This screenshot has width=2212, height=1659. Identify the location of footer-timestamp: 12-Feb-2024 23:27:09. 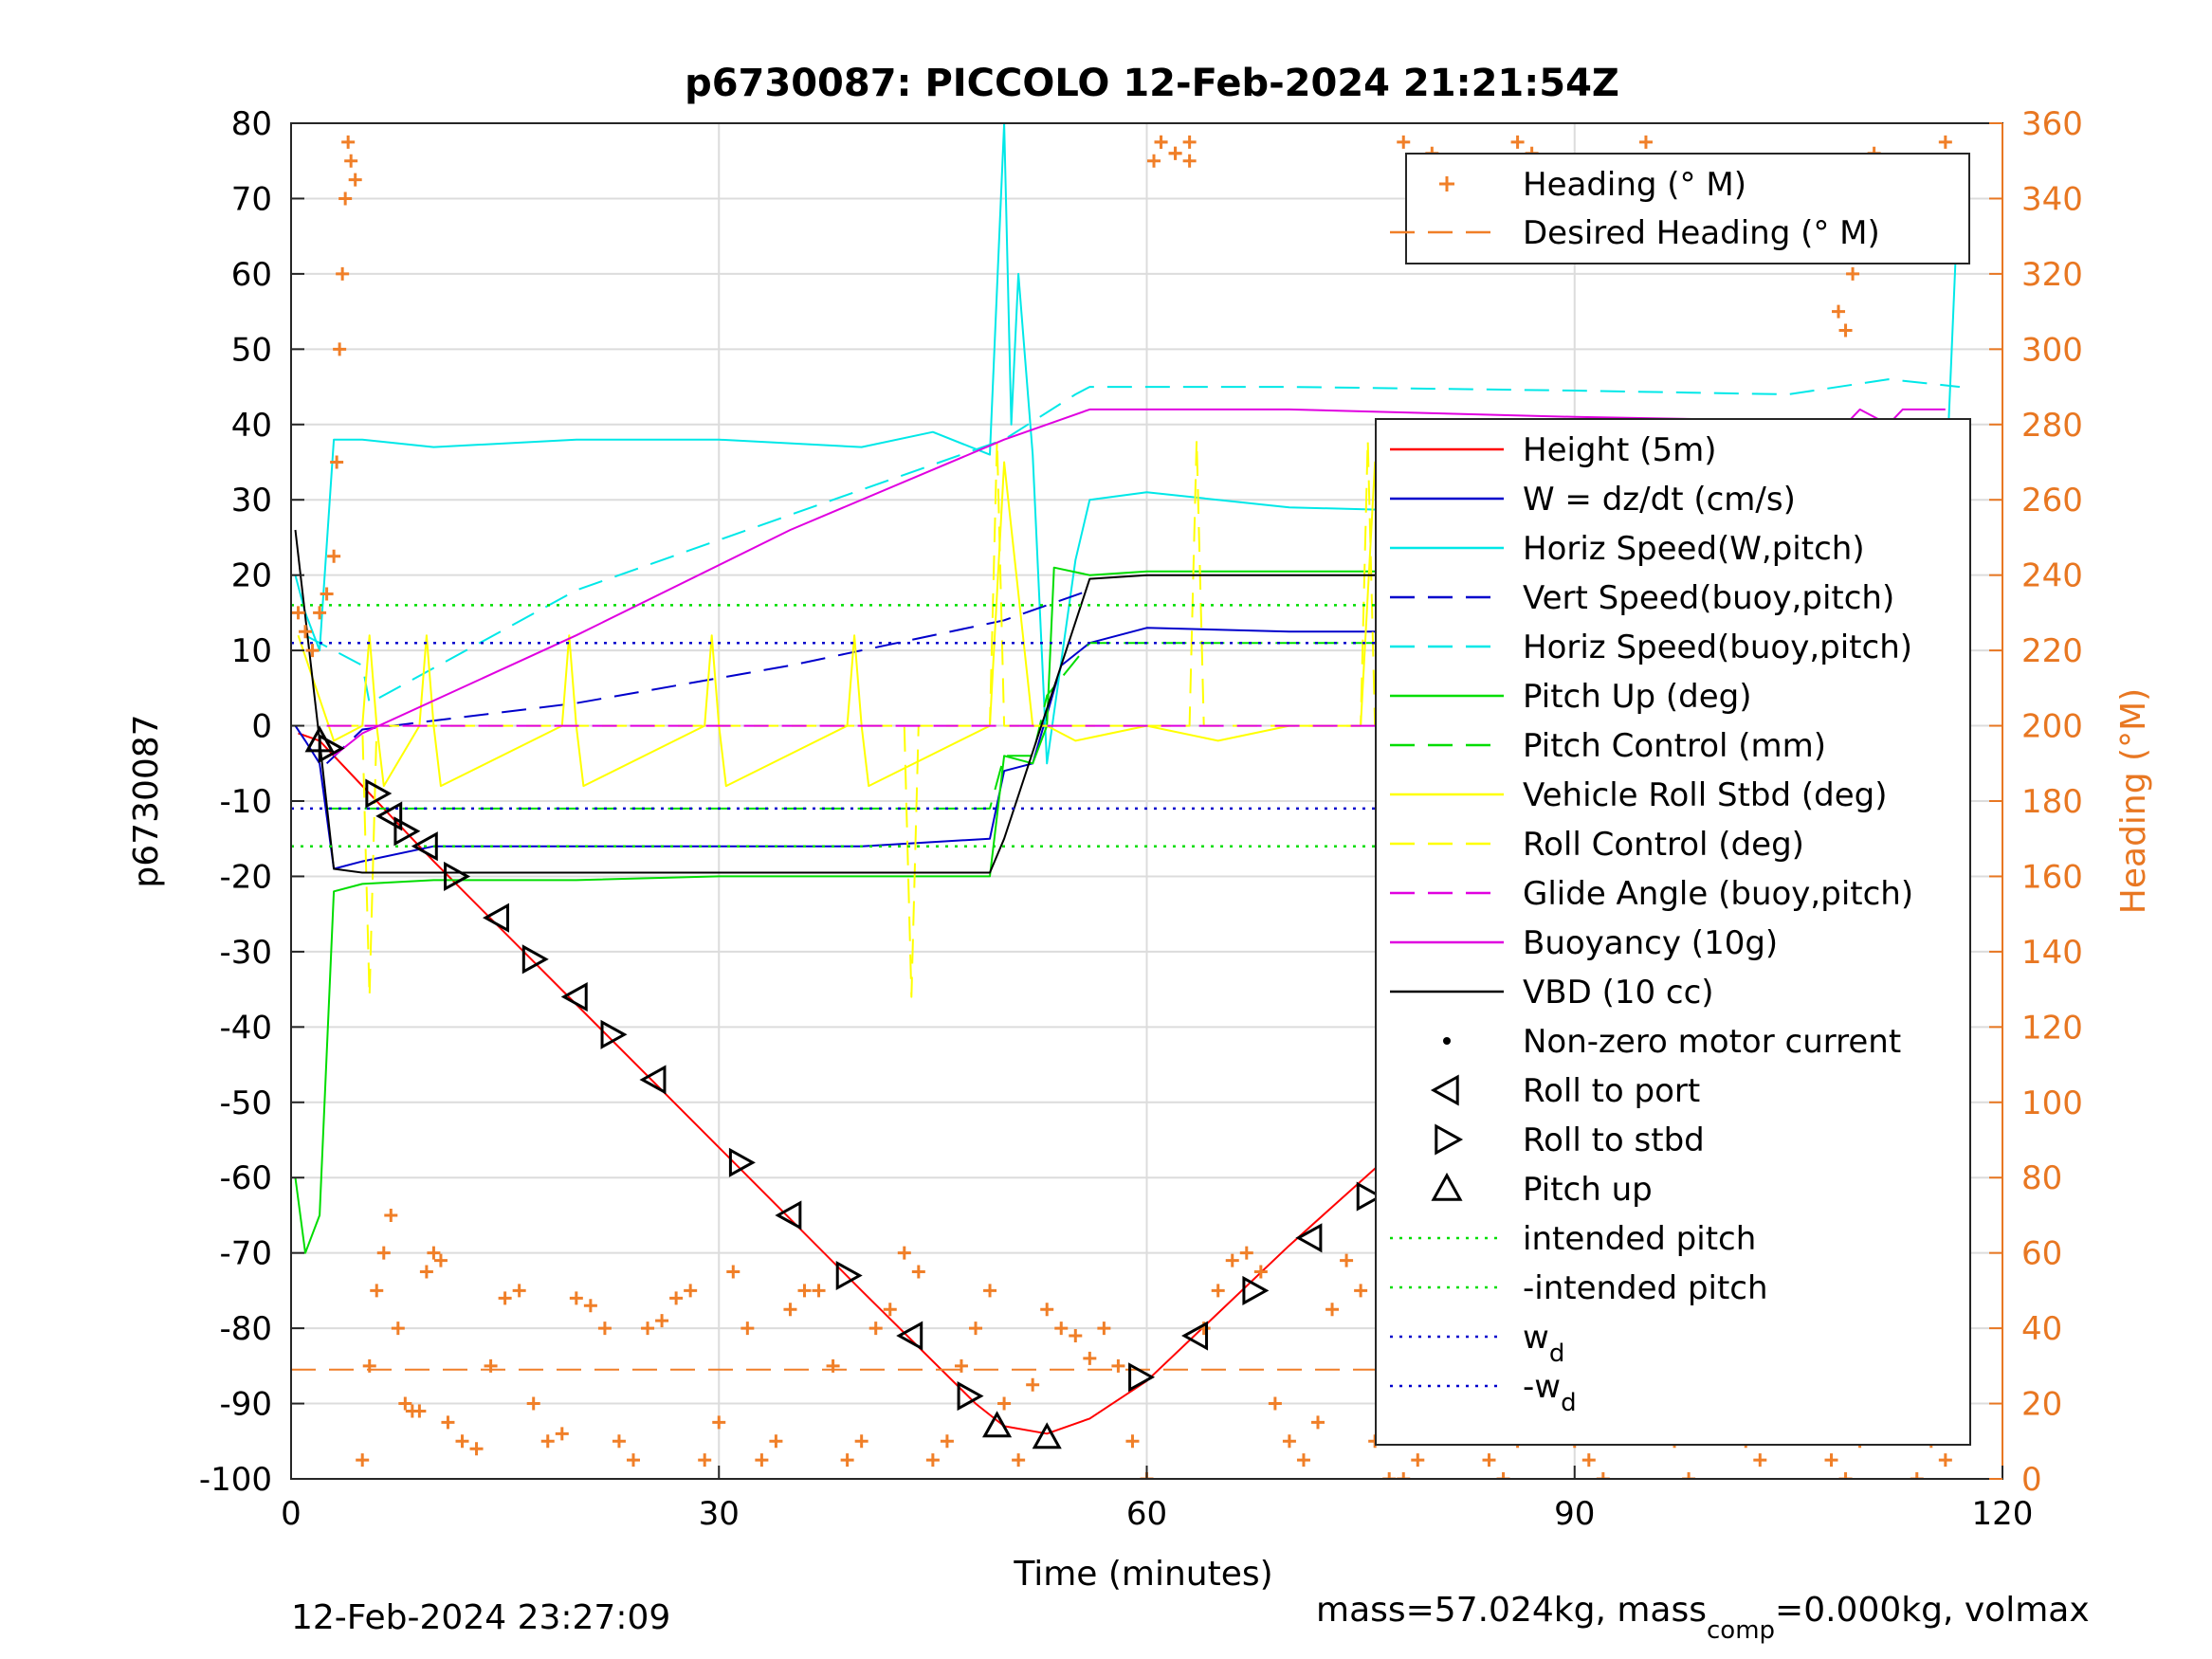
(480, 1617).